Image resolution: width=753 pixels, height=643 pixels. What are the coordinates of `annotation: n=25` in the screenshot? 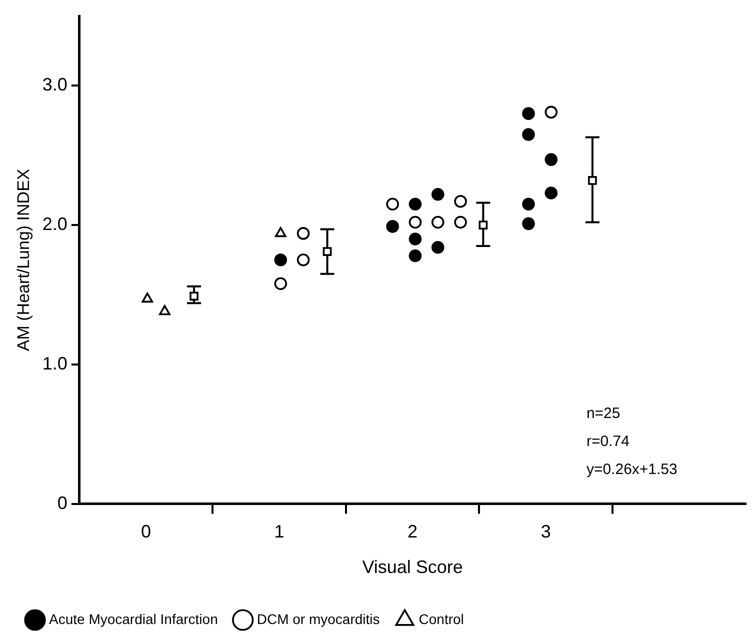 It's located at (603, 413).